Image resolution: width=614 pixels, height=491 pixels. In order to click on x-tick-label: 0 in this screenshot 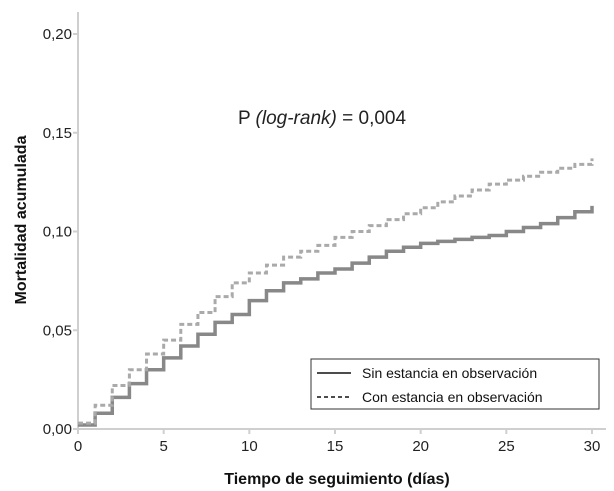, I will do `click(78, 446)`.